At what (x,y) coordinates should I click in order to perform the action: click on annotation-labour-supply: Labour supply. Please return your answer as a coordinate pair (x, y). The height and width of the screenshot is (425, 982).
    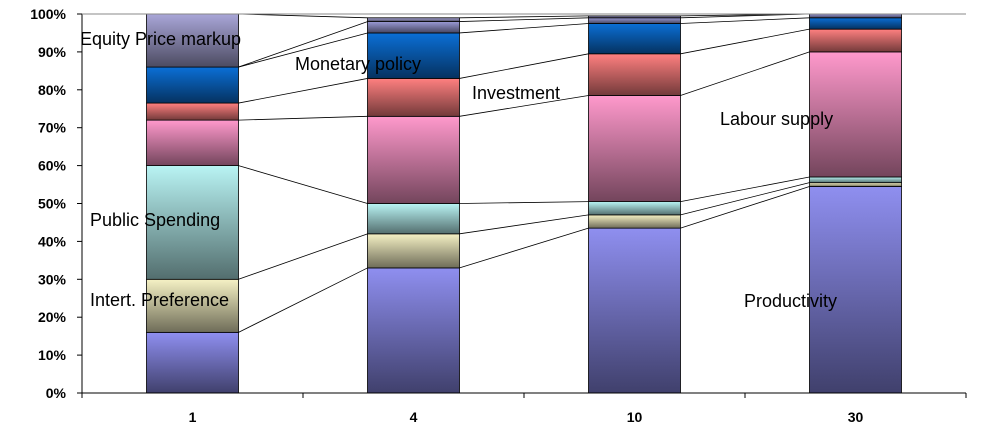
    Looking at the image, I should click on (776, 119).